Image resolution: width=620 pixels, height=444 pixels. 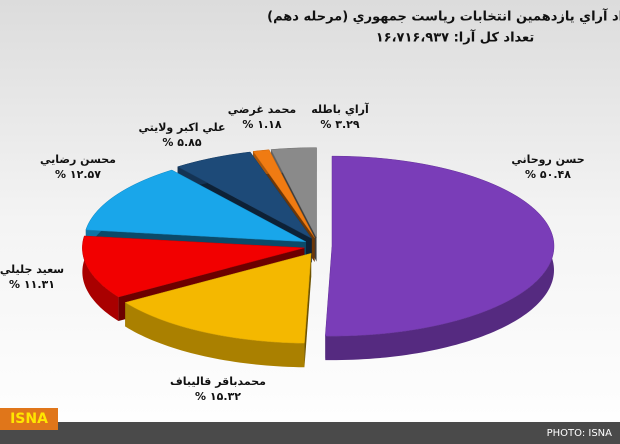 I want to click on slice-group, so click(x=218, y=310).